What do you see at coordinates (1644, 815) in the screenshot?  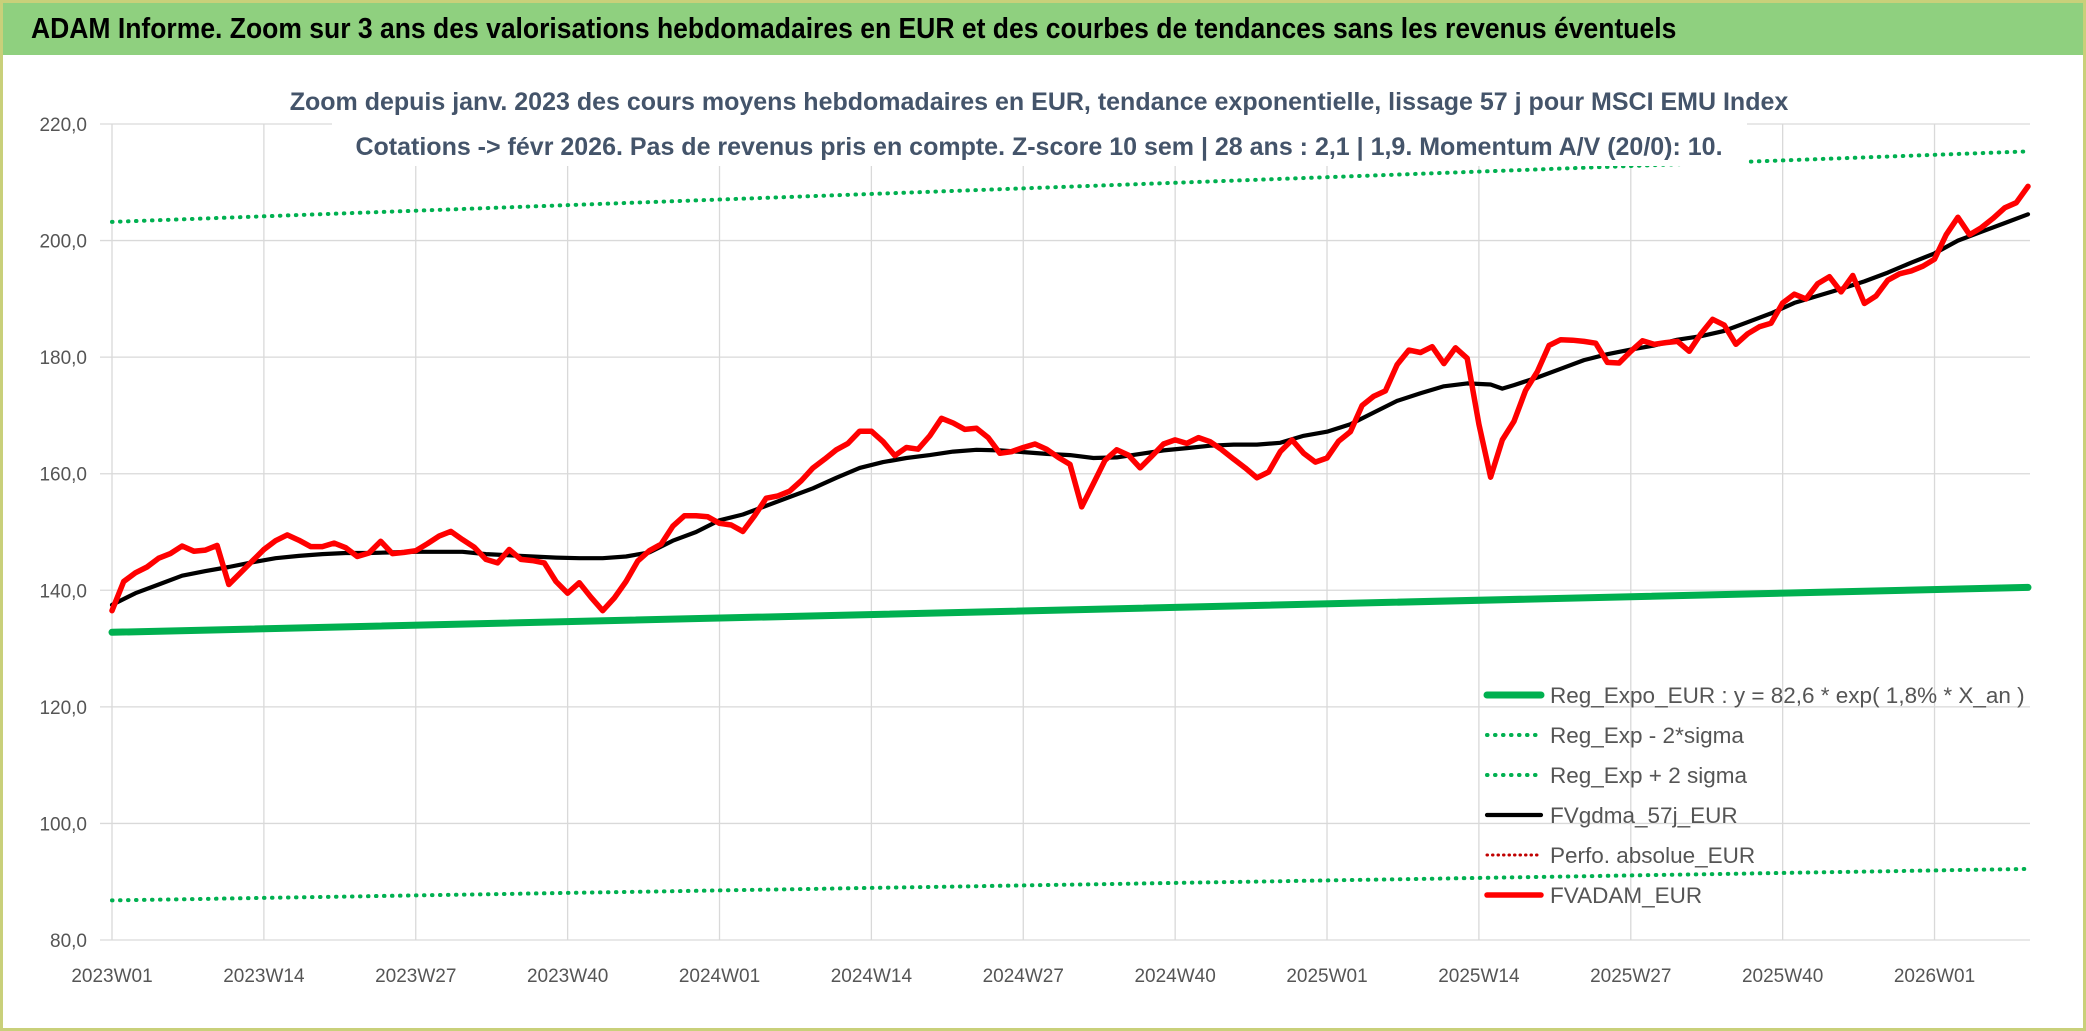 I see `legend-label-gdma: FVgdma_57j_EUR` at bounding box center [1644, 815].